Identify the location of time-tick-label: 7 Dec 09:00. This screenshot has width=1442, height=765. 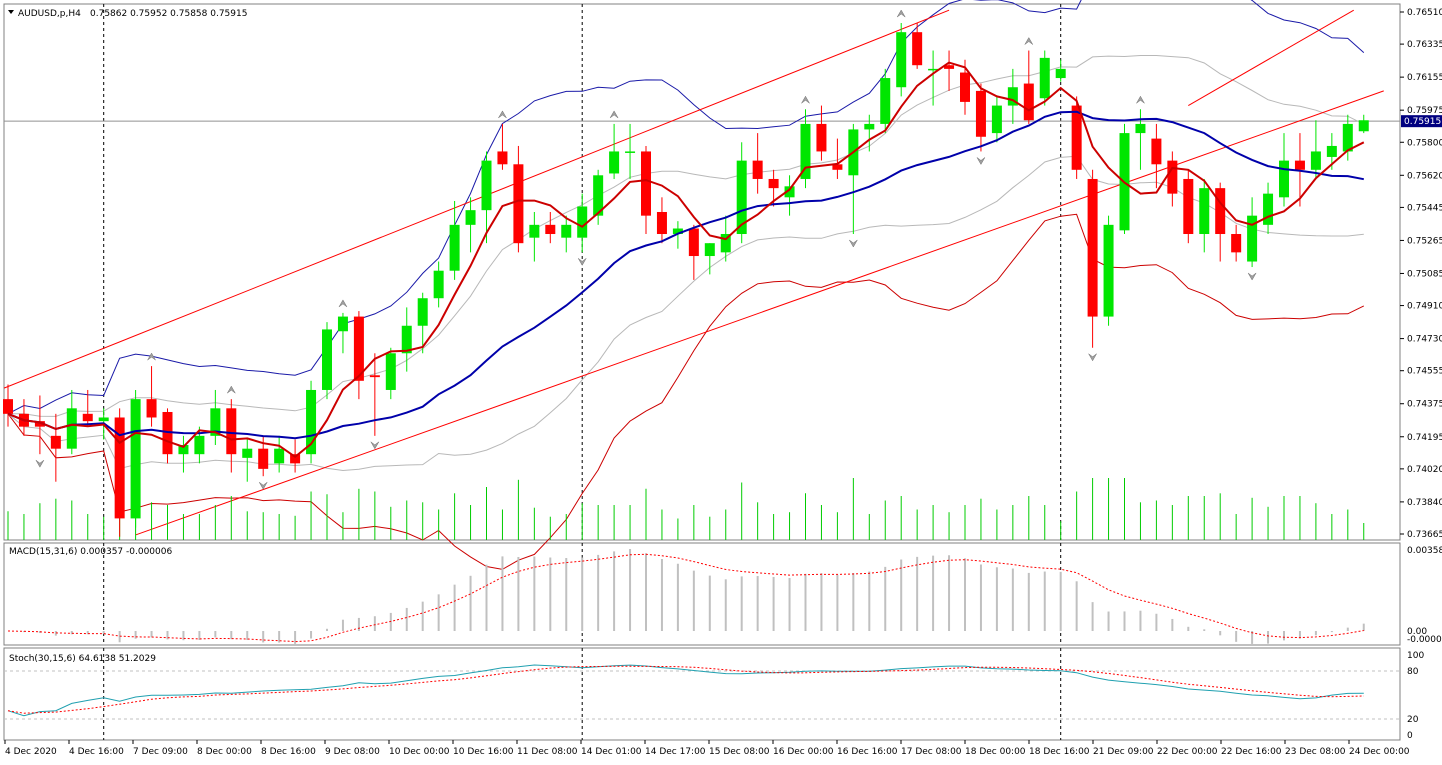
(160, 752).